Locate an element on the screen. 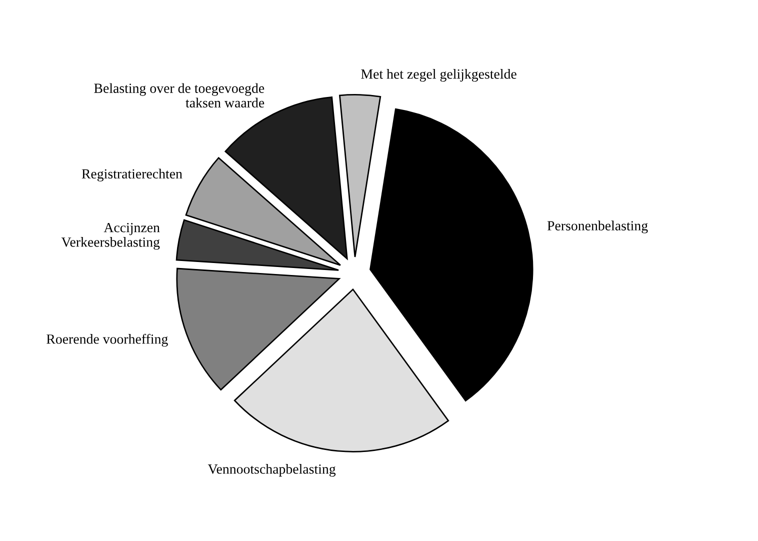  slice-label: Roerende voorheffing is located at coordinates (107, 340).